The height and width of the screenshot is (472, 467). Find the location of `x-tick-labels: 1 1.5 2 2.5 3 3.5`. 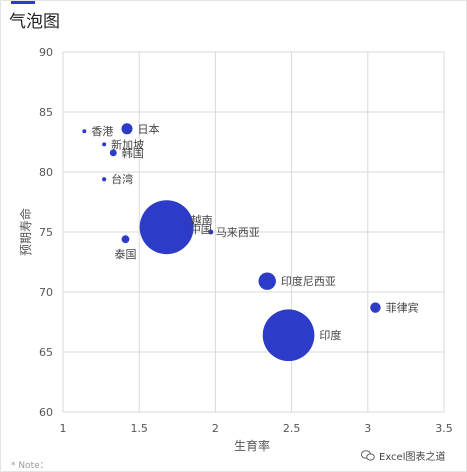

x-tick-labels: 1 1.5 2 2.5 3 3.5 is located at coordinates (256, 428).